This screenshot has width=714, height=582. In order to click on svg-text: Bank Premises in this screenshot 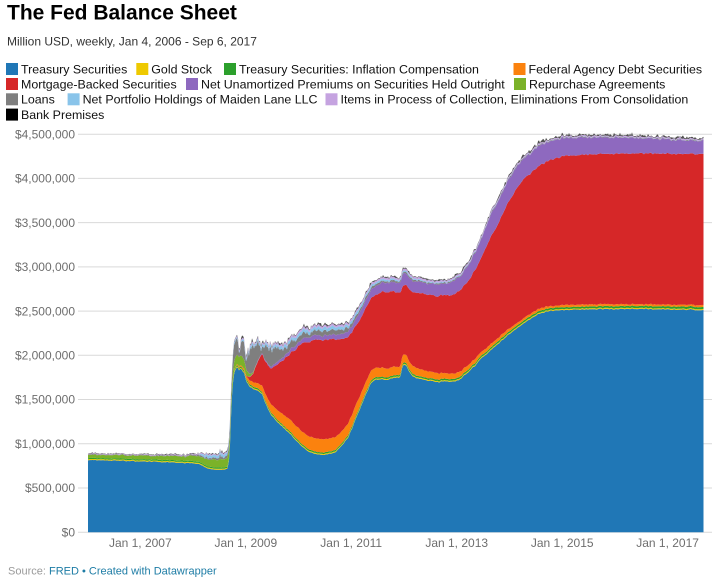, I will do `click(62, 115)`.